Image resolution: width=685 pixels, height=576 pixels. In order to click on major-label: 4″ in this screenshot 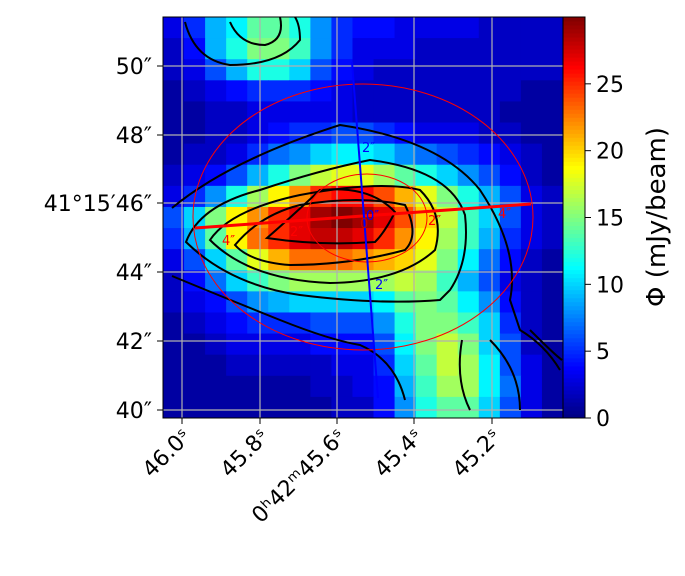, I will do `click(228, 241)`.